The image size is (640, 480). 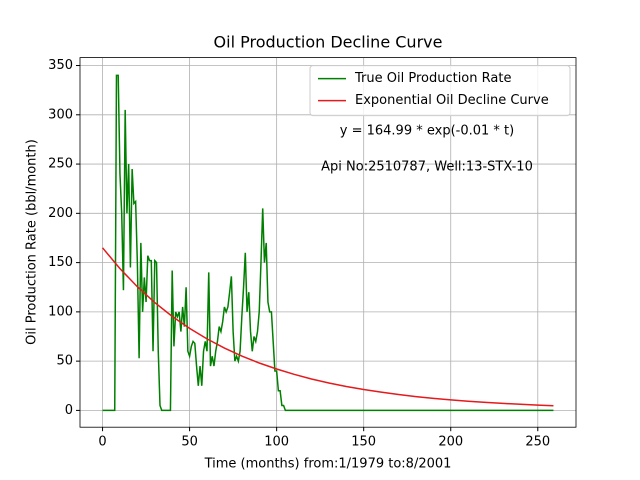 What do you see at coordinates (32, 242) in the screenshot?
I see `y-axis-label: Oil Production Rate (bbl/month)` at bounding box center [32, 242].